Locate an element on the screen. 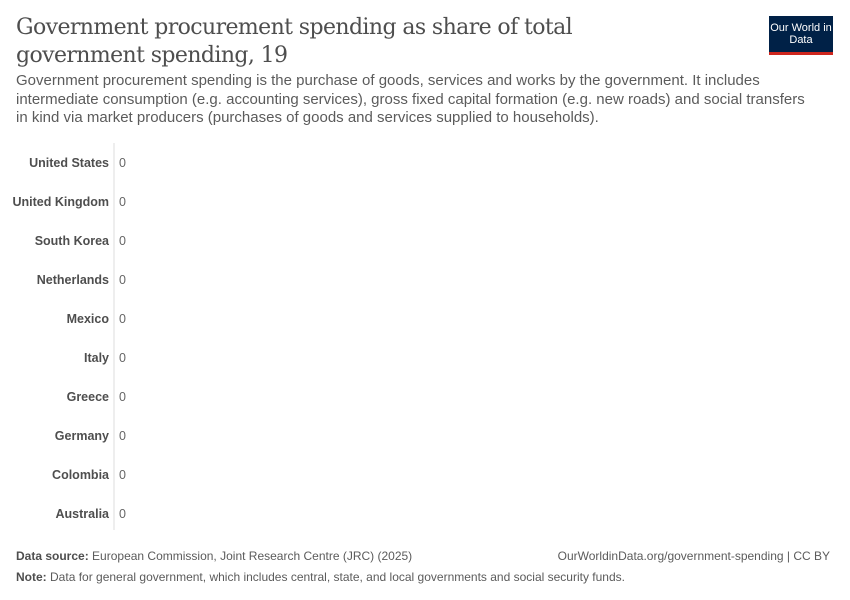 This screenshot has width=850, height=600. category-label: Greece is located at coordinates (88, 397).